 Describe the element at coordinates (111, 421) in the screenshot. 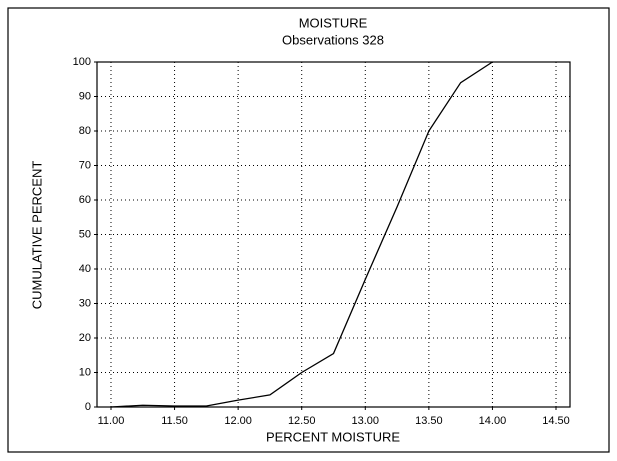

I see `x-tick-label: 11.00` at that location.